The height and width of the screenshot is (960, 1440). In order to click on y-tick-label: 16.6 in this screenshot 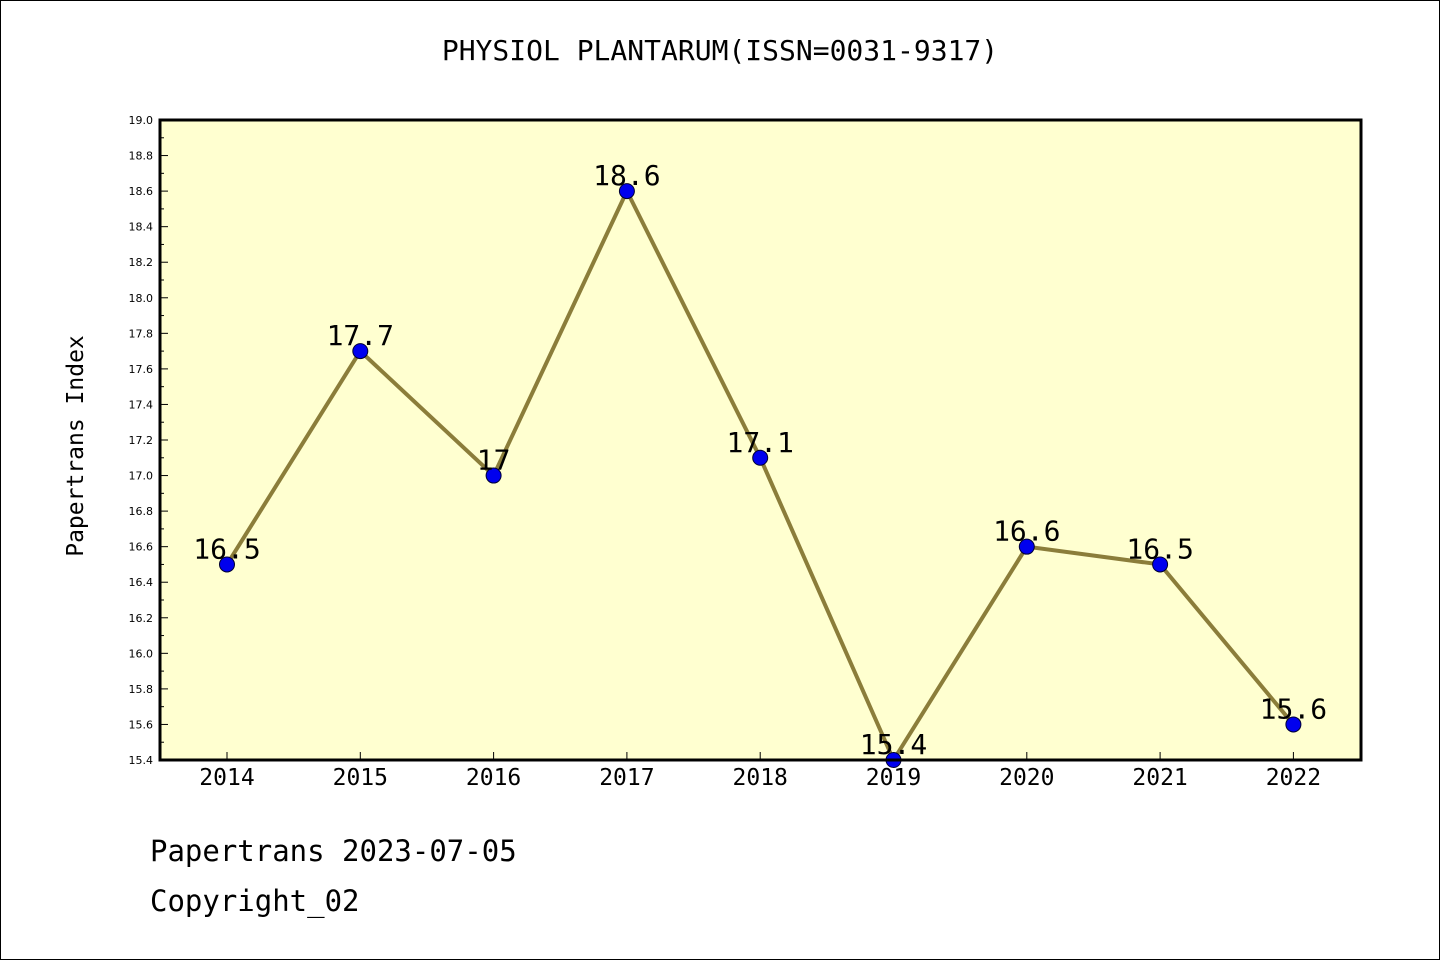, I will do `click(141, 547)`.